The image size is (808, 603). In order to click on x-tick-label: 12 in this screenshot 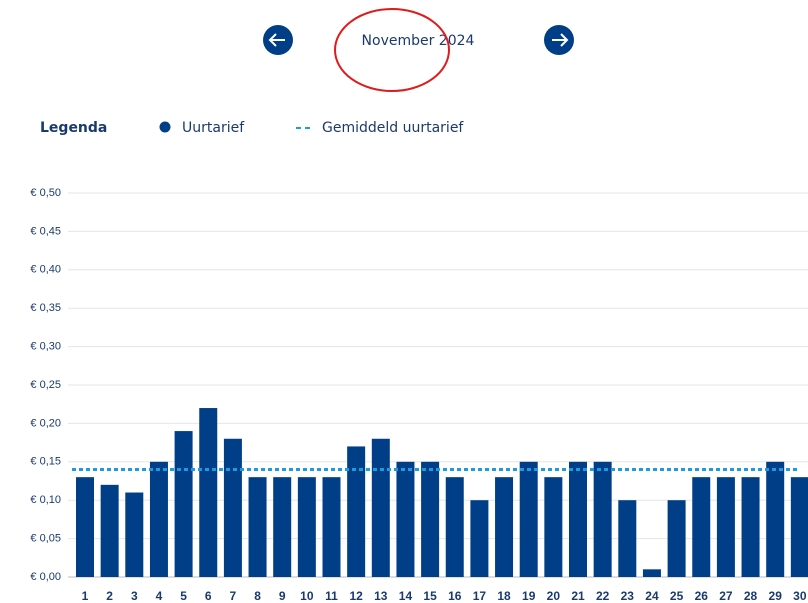, I will do `click(356, 596)`.